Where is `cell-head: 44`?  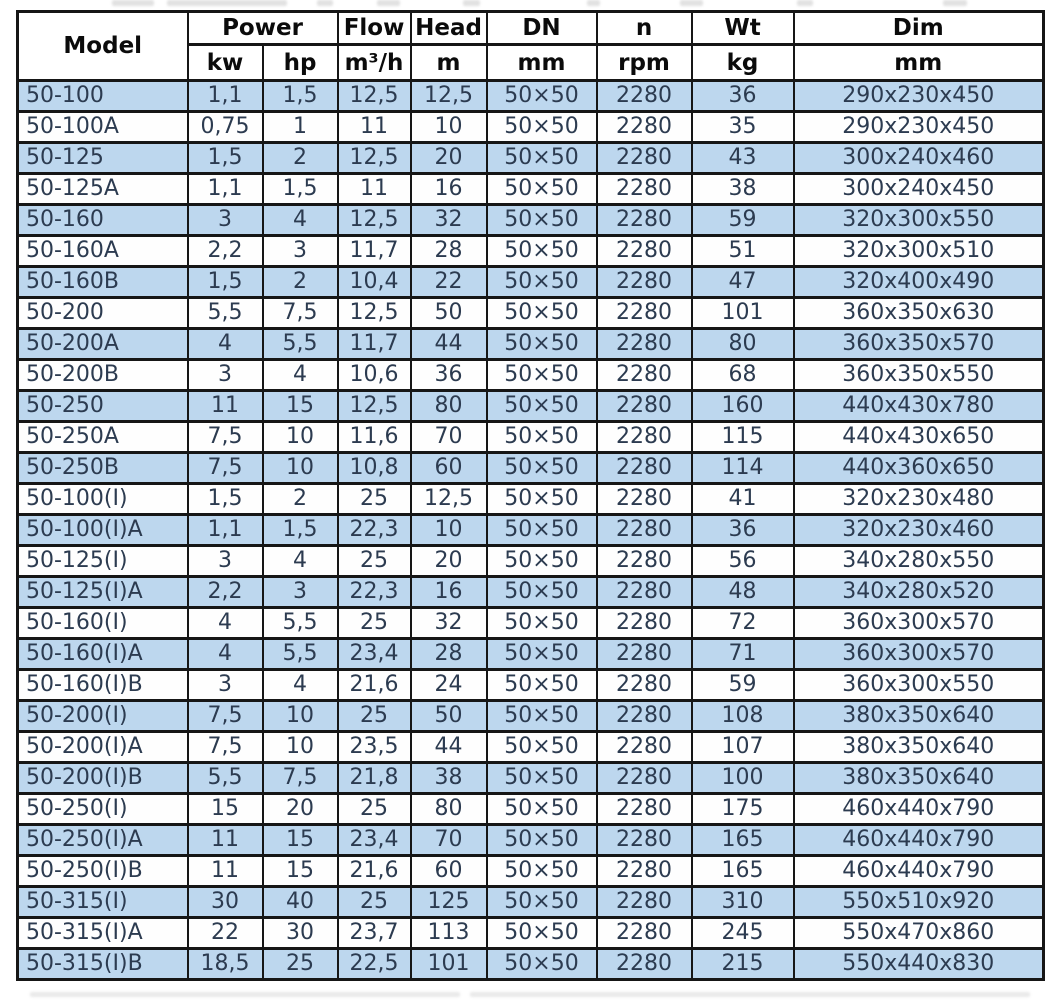
cell-head: 44 is located at coordinates (448, 344).